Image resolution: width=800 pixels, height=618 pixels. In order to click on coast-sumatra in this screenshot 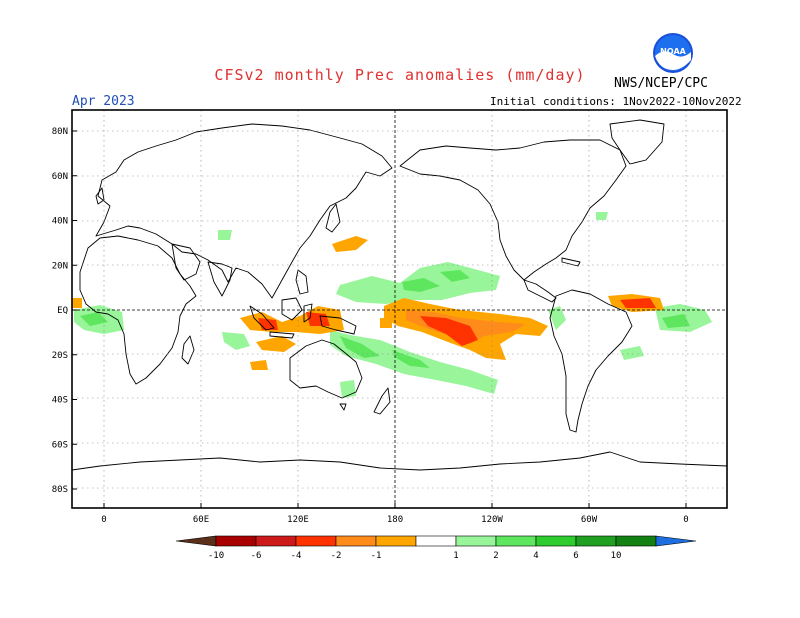, I will do `click(262, 318)`.